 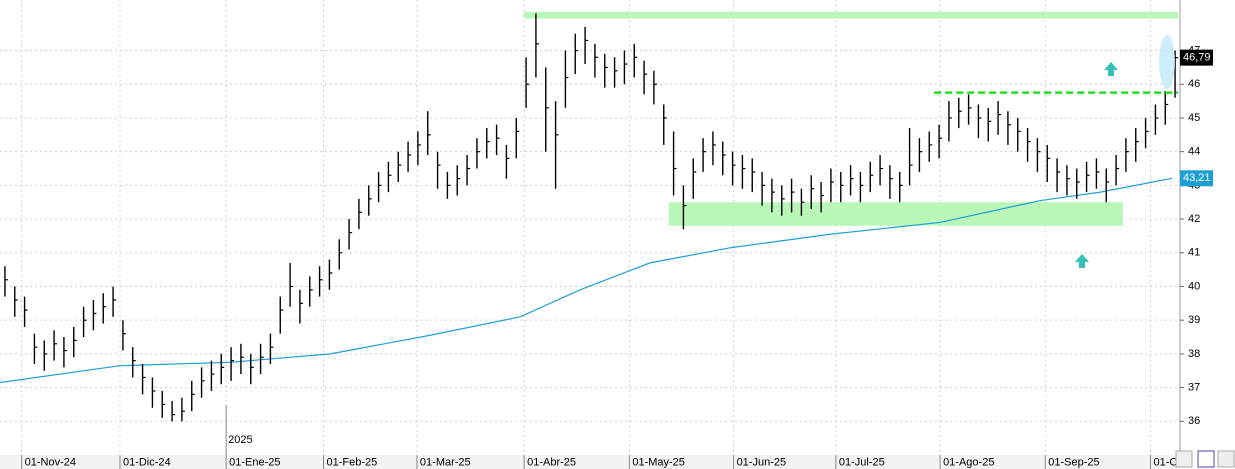 What do you see at coordinates (1206, 459) in the screenshot?
I see `save-button` at bounding box center [1206, 459].